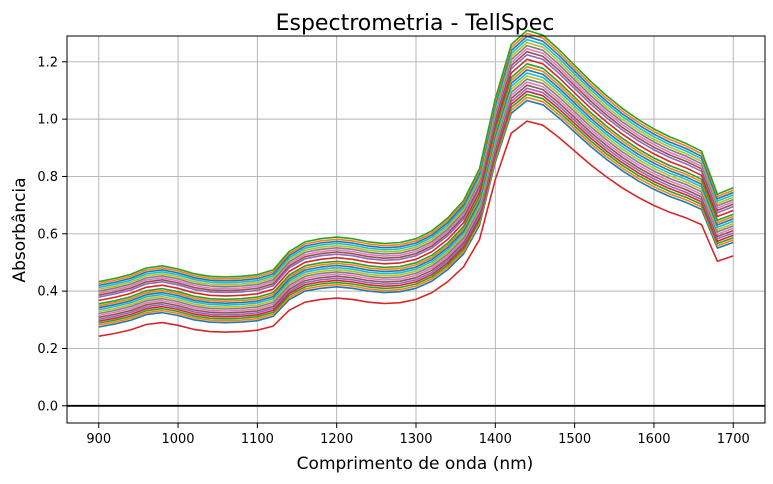 Image resolution: width=773 pixels, height=484 pixels. I want to click on y-tick-label: 0.4, so click(47, 292).